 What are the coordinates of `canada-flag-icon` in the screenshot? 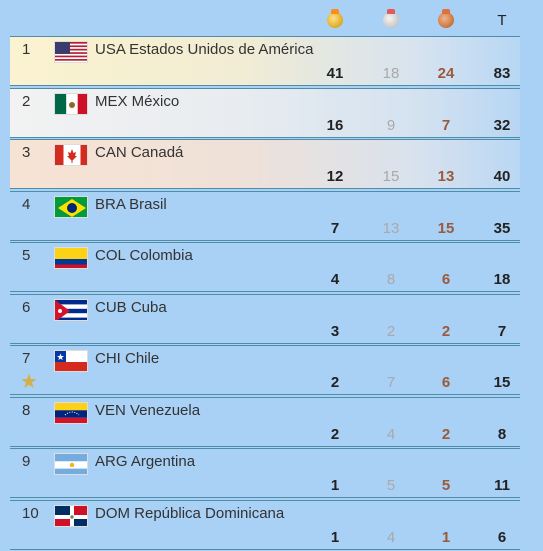 It's located at (71, 155).